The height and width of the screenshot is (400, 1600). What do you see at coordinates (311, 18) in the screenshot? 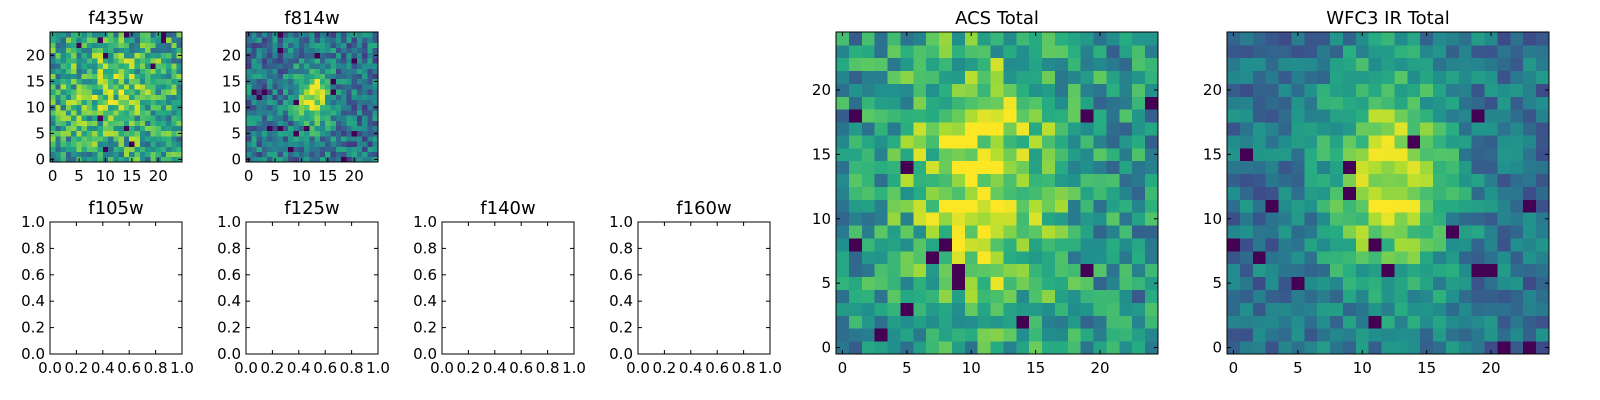
I see `chart-title: f814w` at bounding box center [311, 18].